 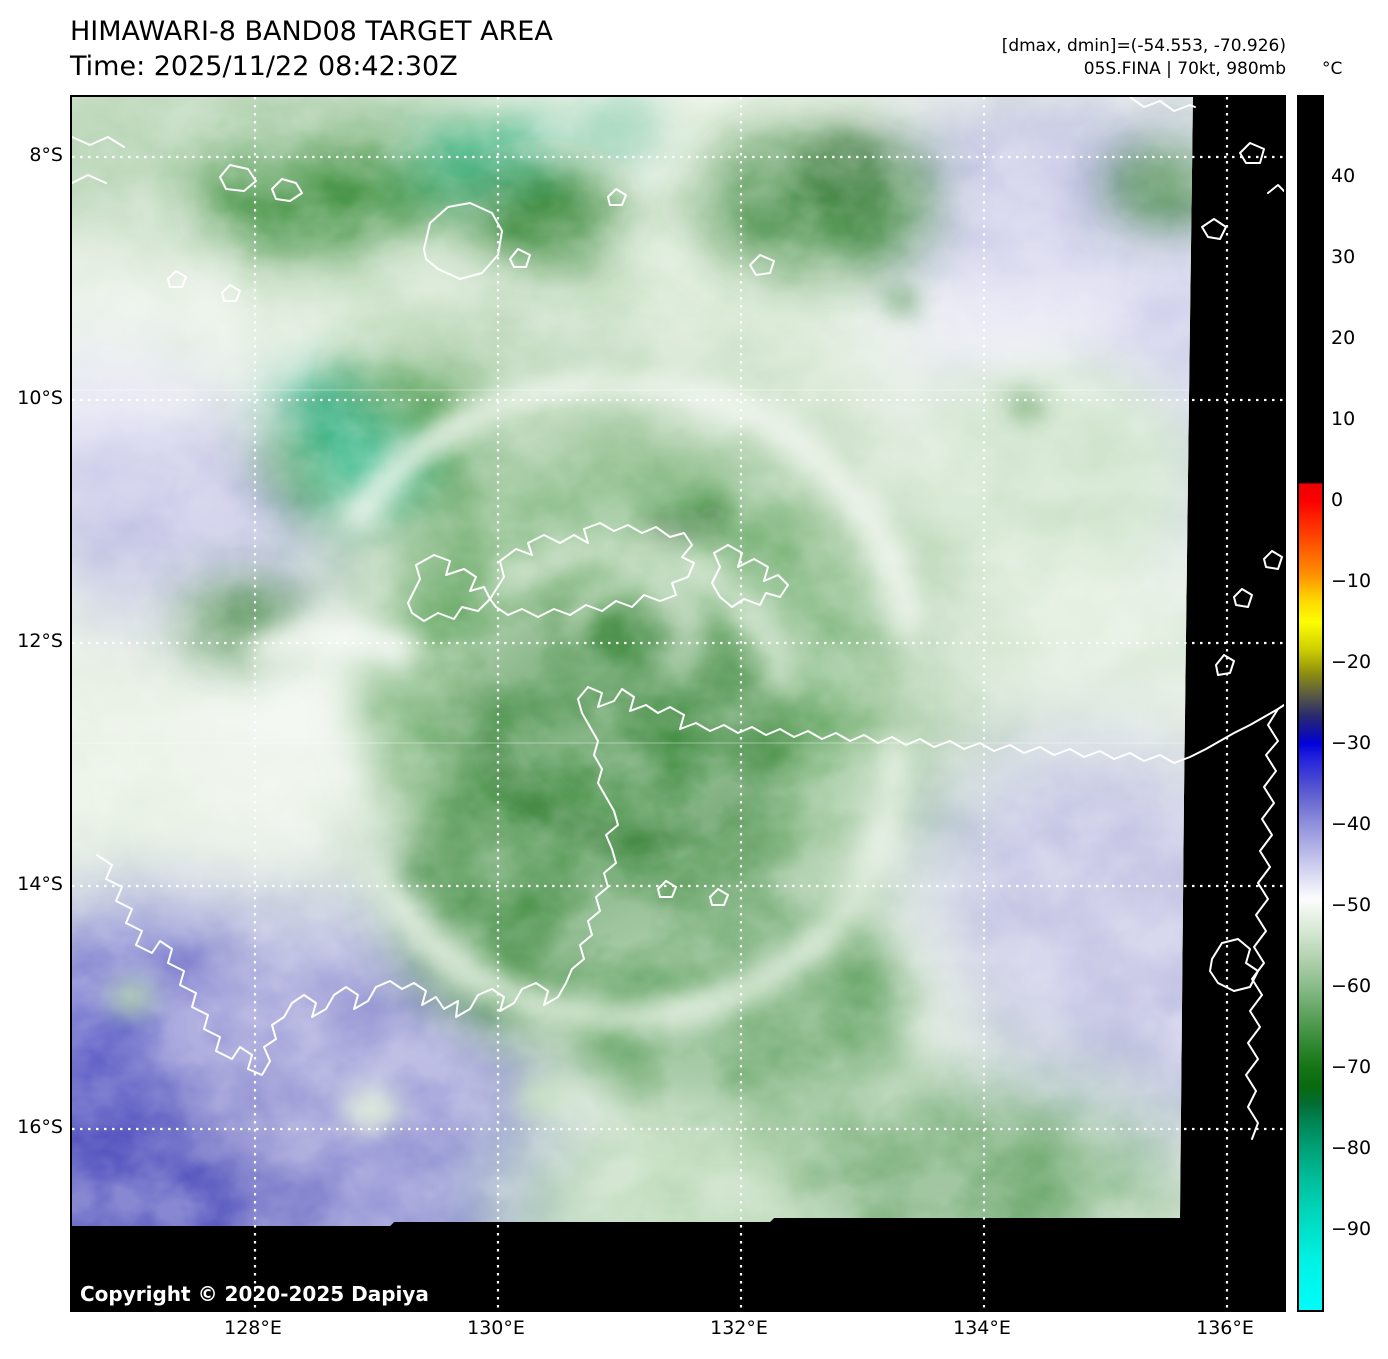 I want to click on lon-tick-130e: 130°E, so click(x=496, y=1328).